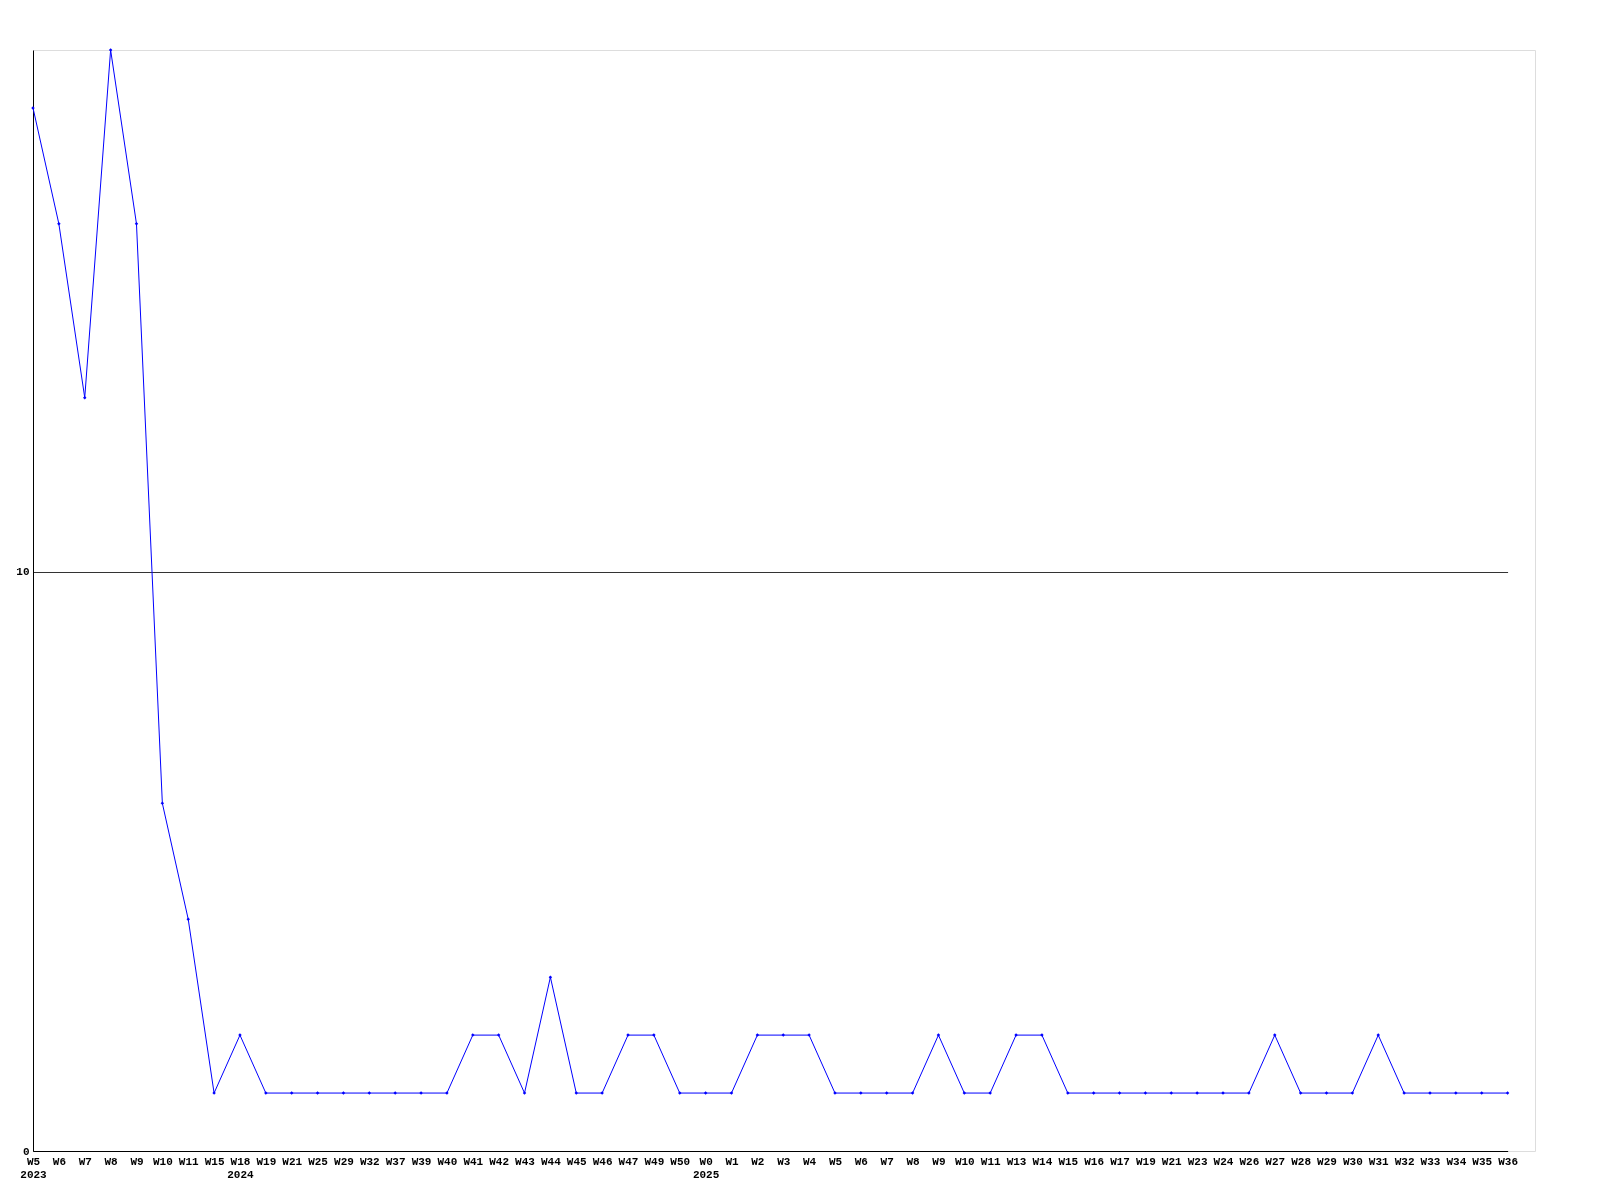 This screenshot has width=1600, height=1200. I want to click on x-tick-label: W24, so click(1223, 1161).